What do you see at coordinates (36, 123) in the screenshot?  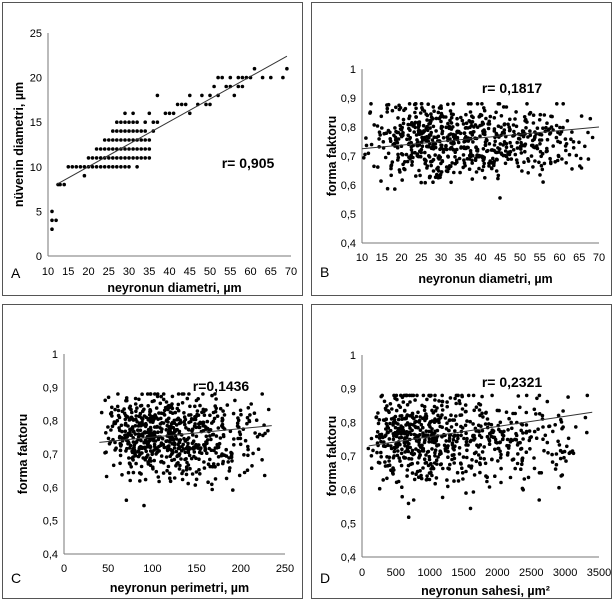 I see `y-tick-label: 15` at bounding box center [36, 123].